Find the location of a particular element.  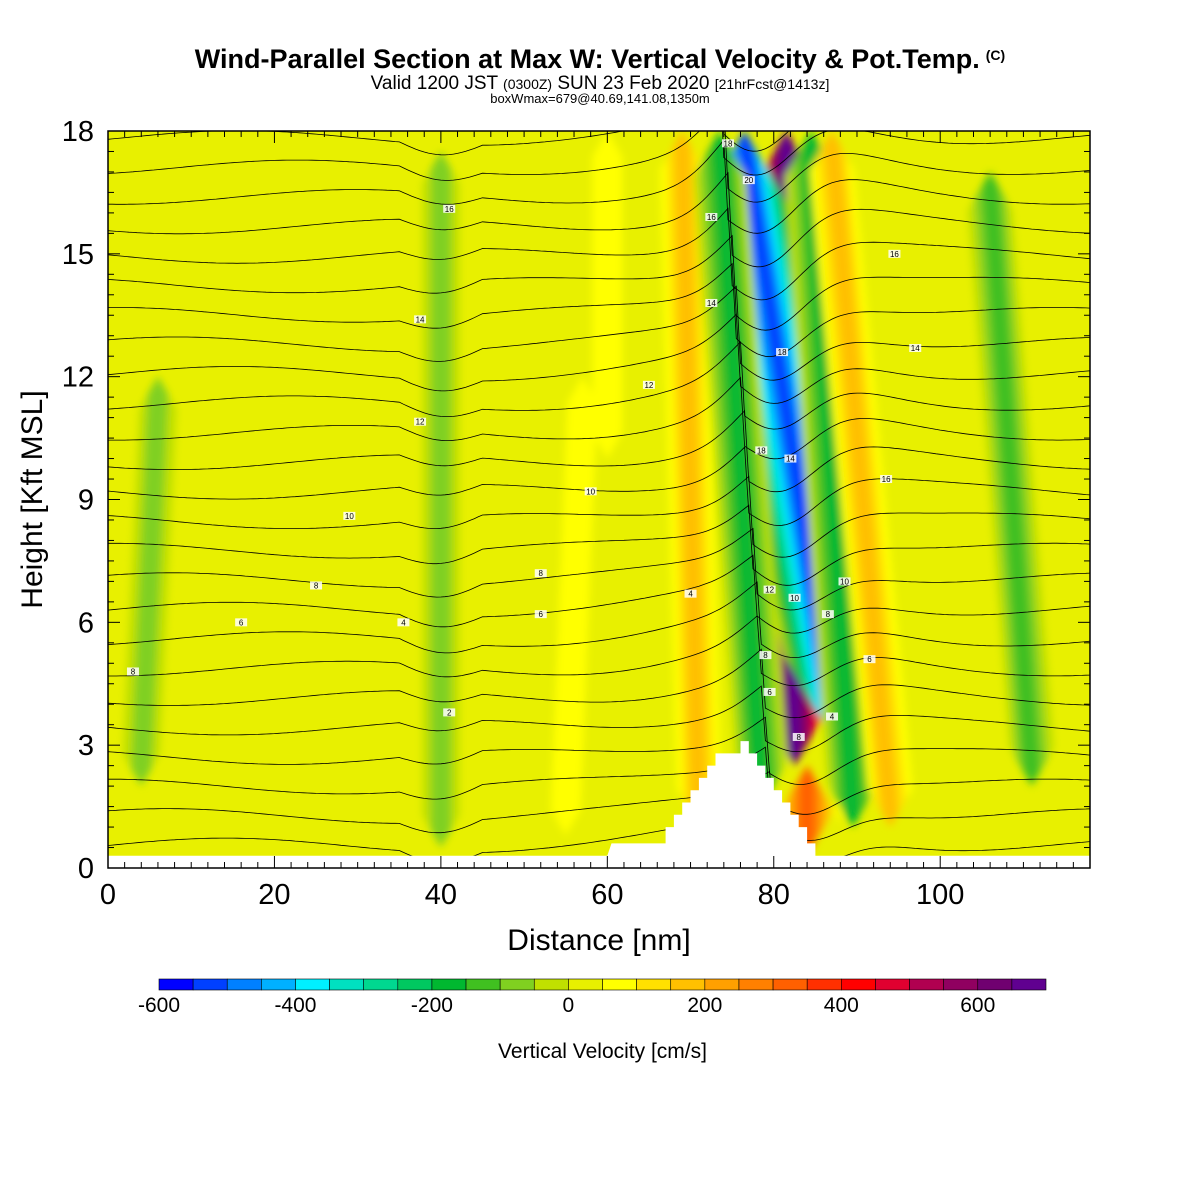

theta-label-31: 4 is located at coordinates (832, 717).